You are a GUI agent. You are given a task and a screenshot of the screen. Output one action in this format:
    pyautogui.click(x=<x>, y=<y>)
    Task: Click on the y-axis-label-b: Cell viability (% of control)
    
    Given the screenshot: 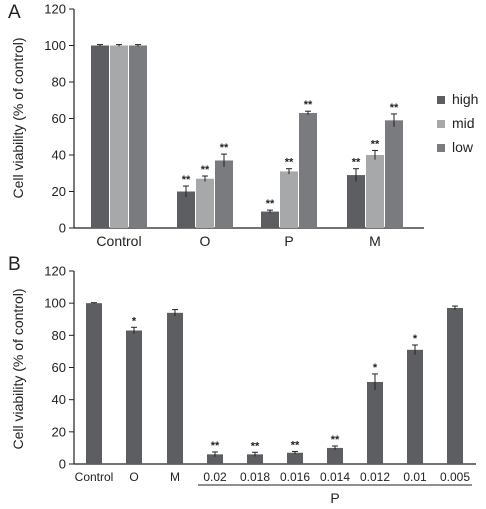 What is the action you would take?
    pyautogui.click(x=18, y=368)
    